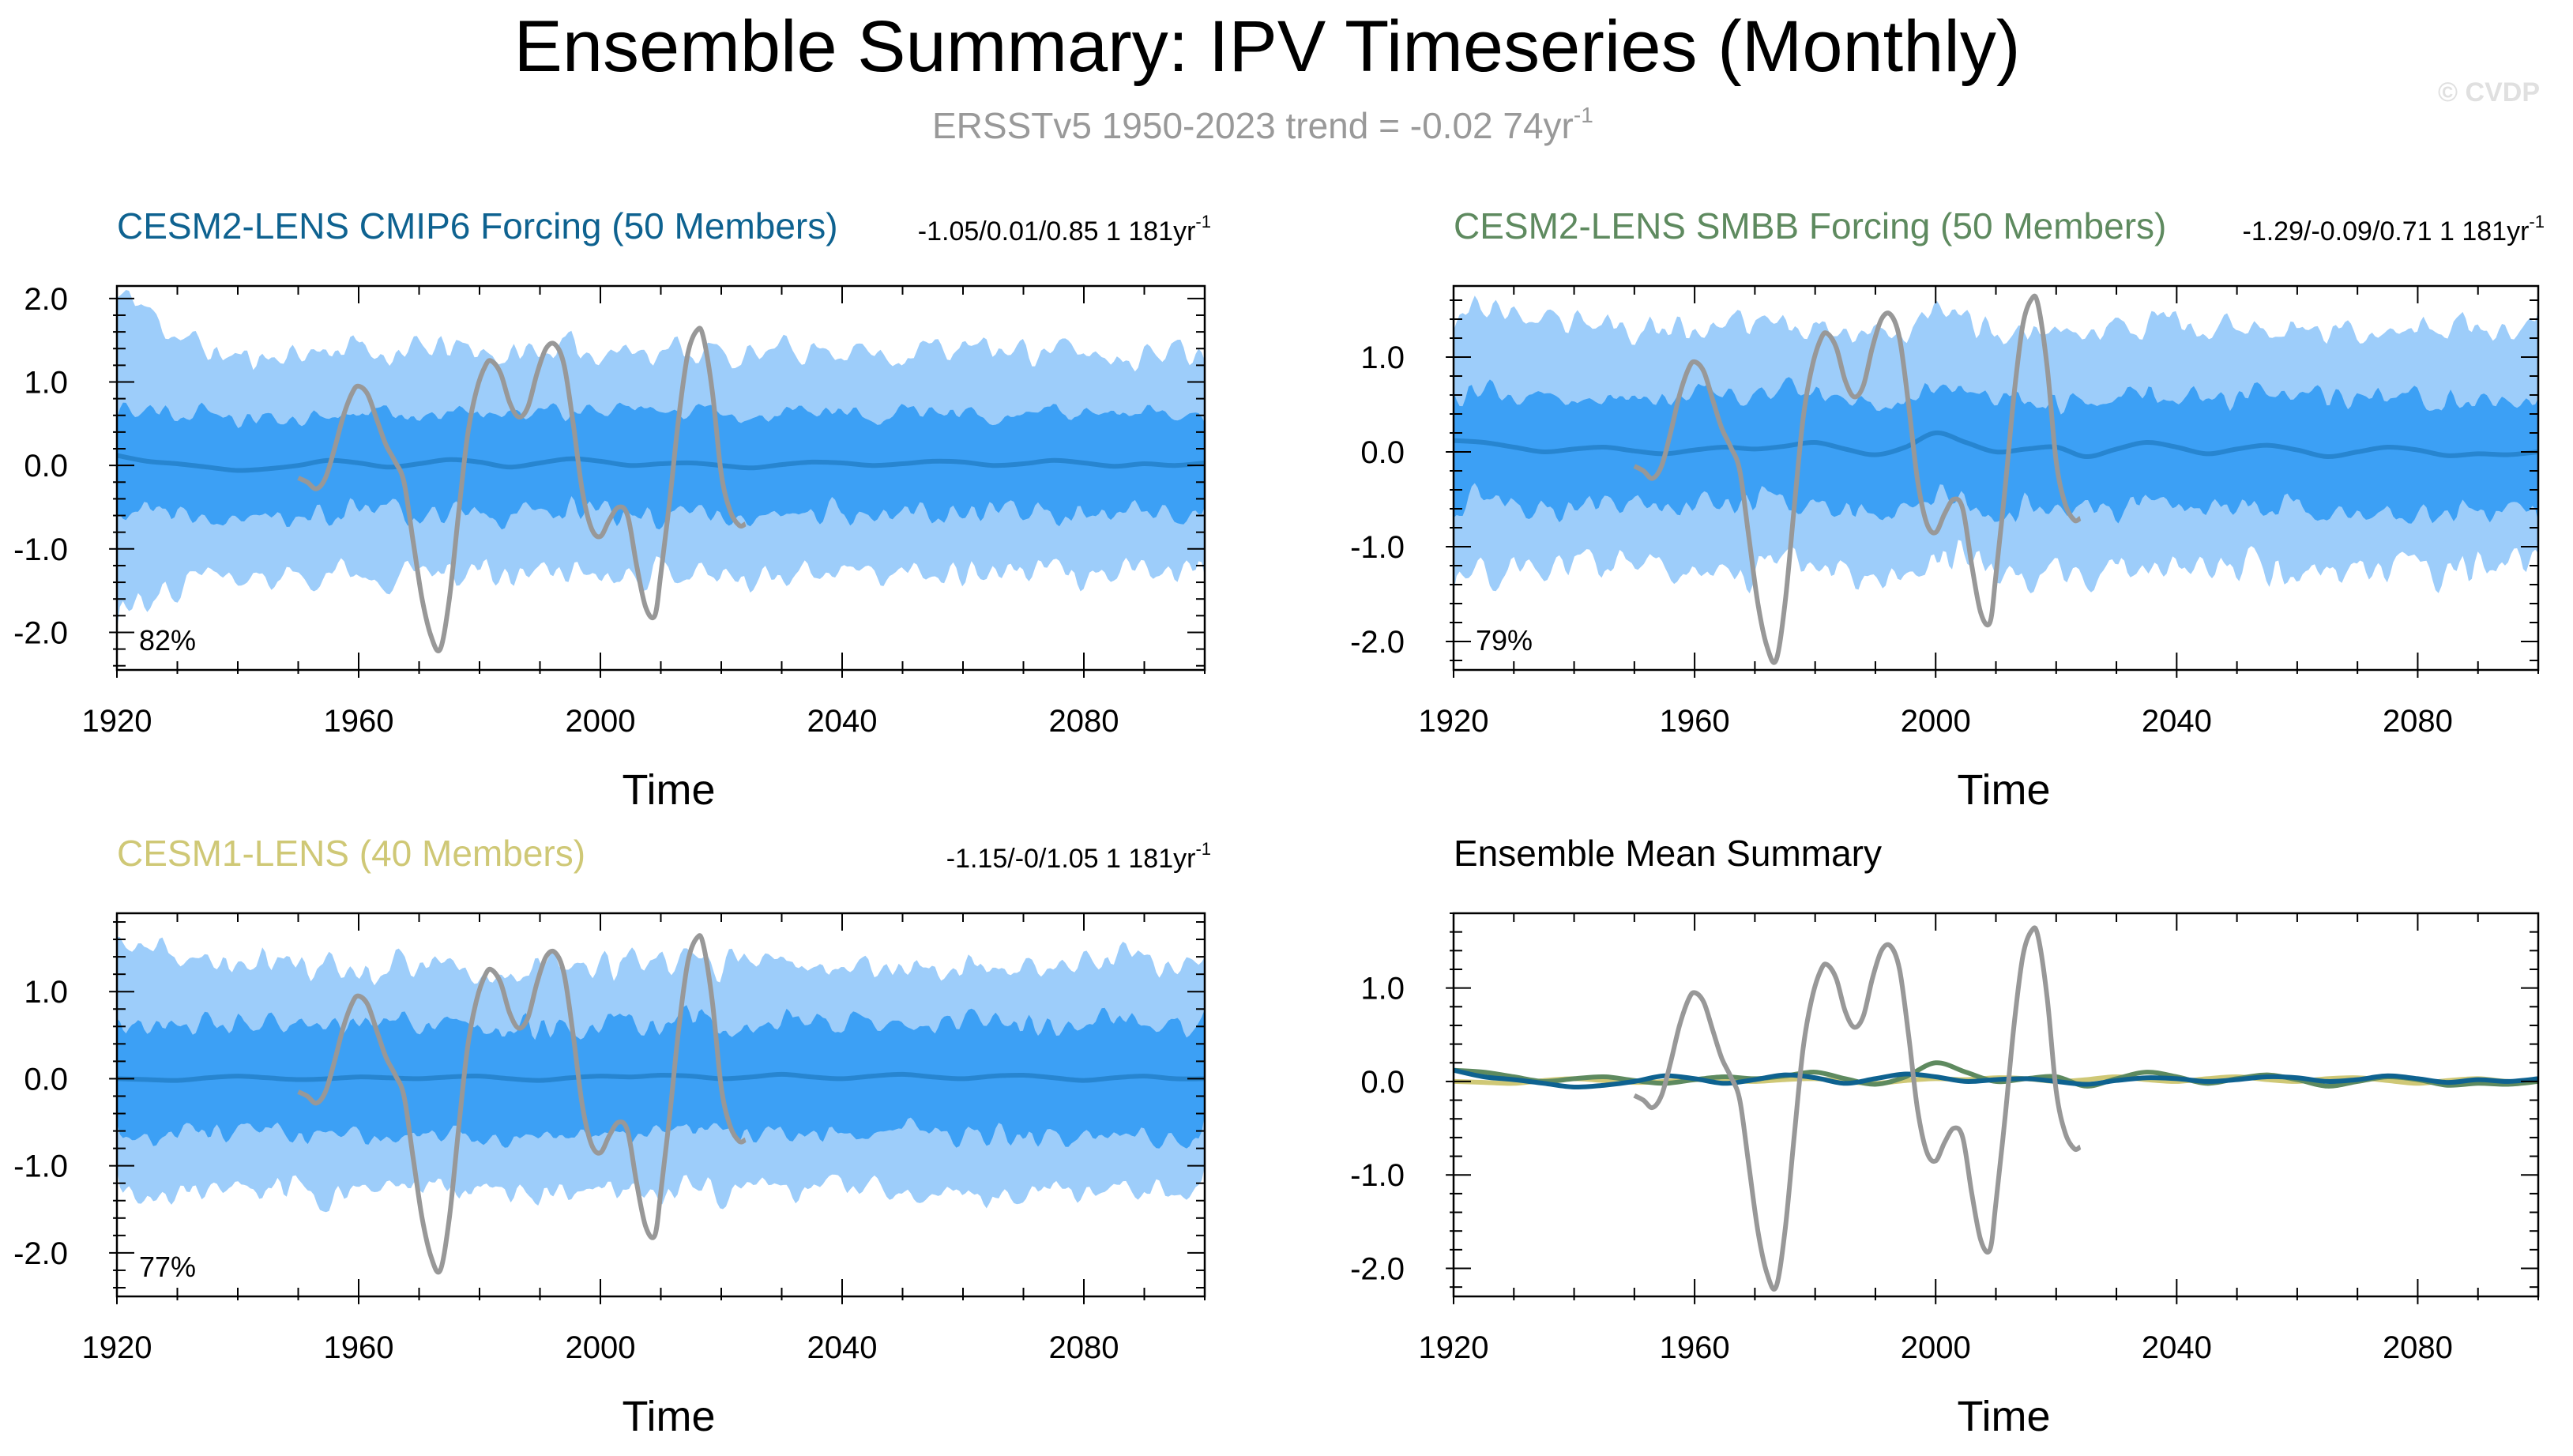 The image size is (2573, 1456). I want to click on page-subtitle: ERSSTv5 1950-2023 trend = -0.02 74yr-1, so click(1262, 124).